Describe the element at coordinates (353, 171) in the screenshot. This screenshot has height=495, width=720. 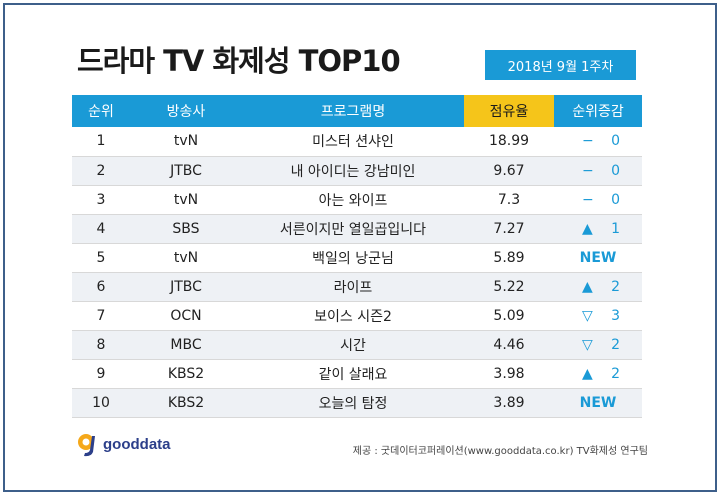
I see `cell-program: 내 아이디는 강남미인` at that location.